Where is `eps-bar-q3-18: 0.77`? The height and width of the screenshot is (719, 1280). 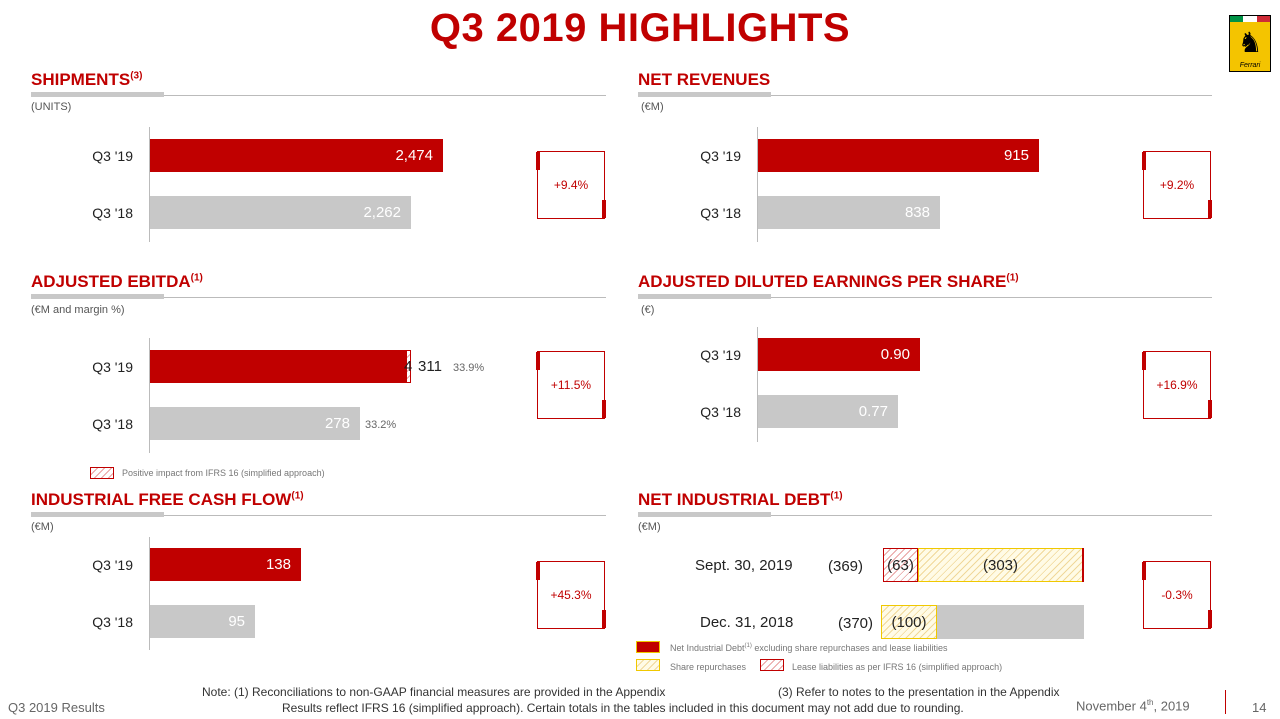
eps-bar-q3-18: 0.77 is located at coordinates (828, 411).